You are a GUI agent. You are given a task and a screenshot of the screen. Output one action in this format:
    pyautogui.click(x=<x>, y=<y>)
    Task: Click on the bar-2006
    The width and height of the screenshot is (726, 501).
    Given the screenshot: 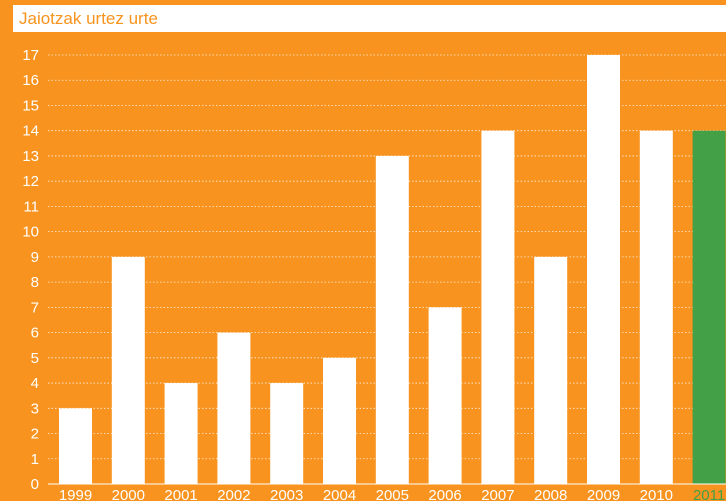 What is the action you would take?
    pyautogui.click(x=445, y=395)
    